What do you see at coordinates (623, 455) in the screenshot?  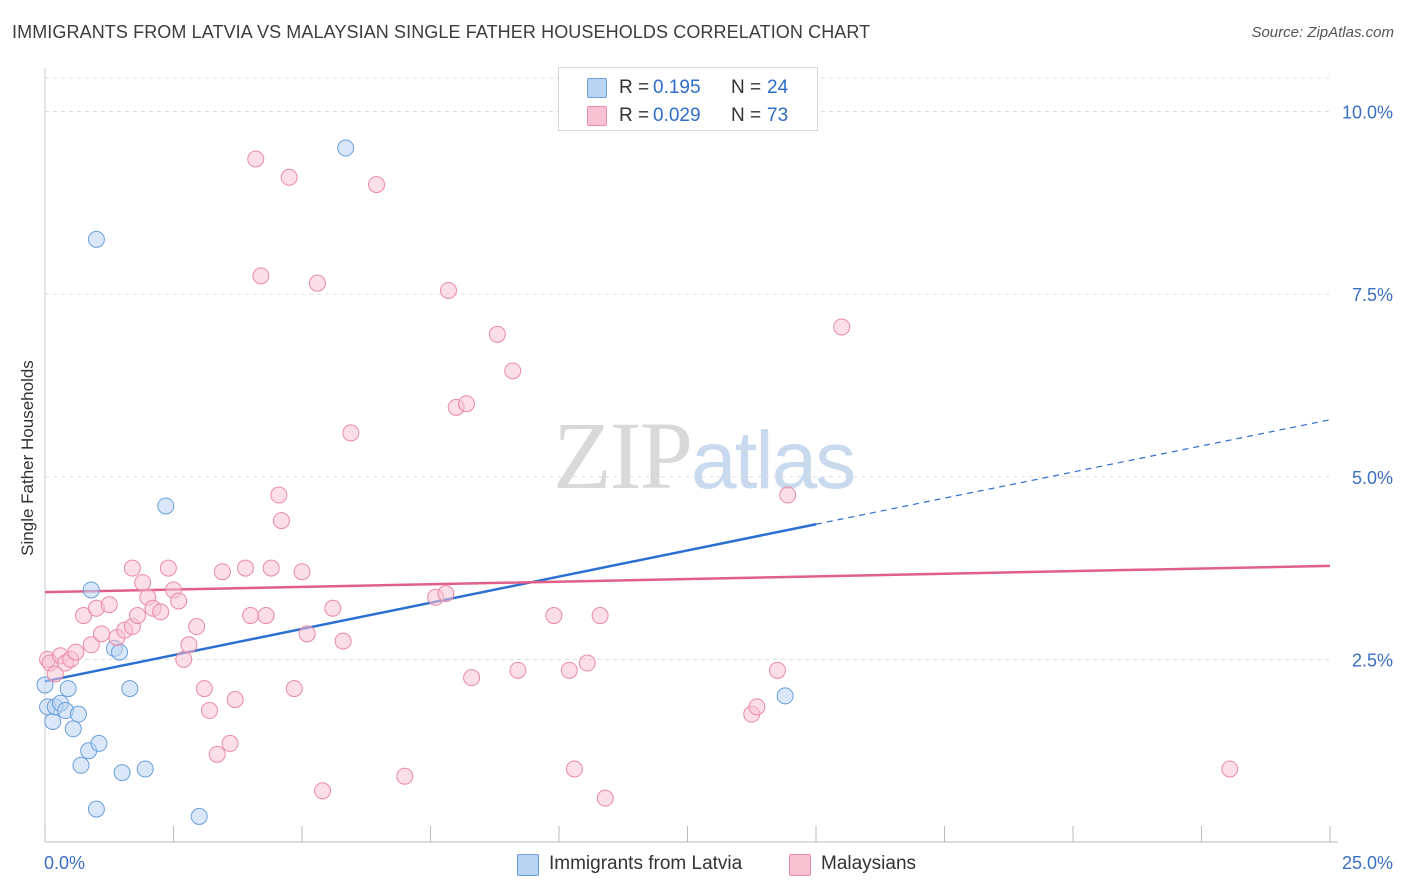 I see `watermark-zip: ZIP` at bounding box center [623, 455].